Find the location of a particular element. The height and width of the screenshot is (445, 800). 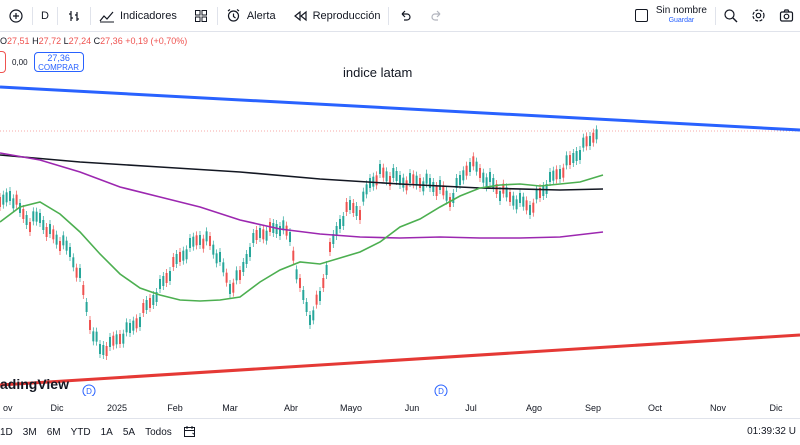

templates-button is located at coordinates (201, 16).